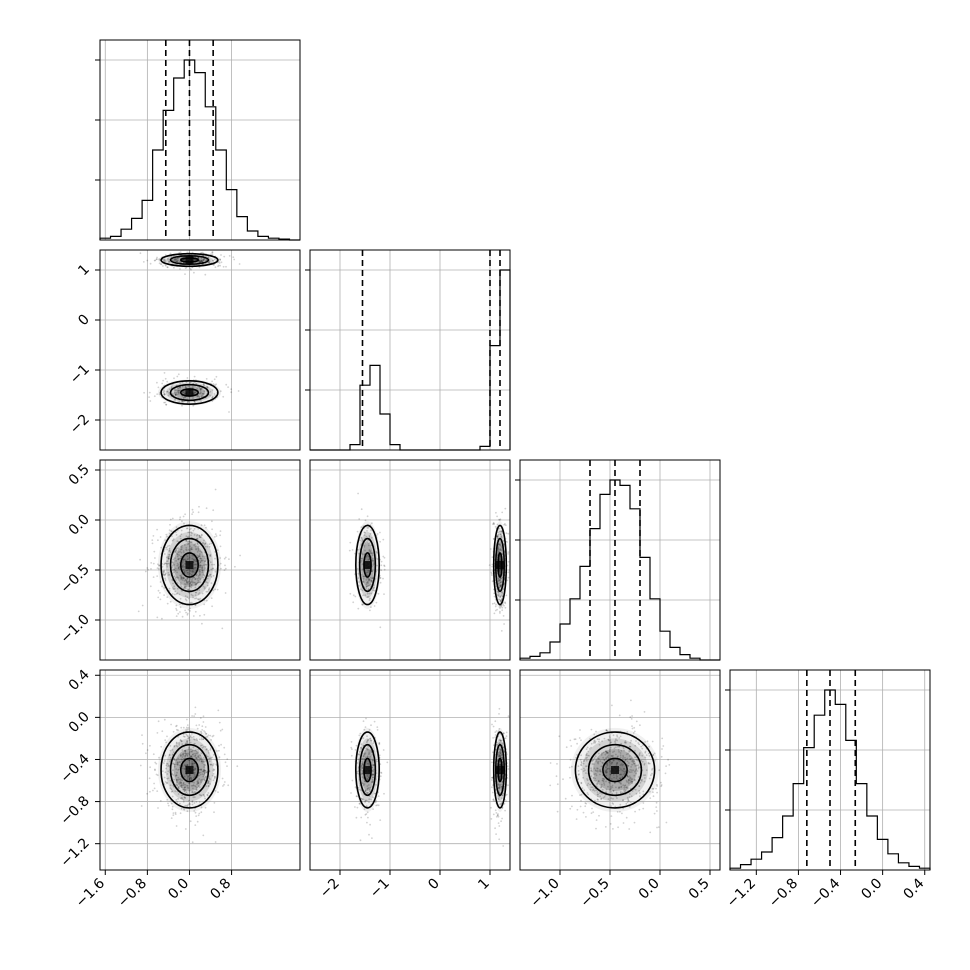  Describe the element at coordinates (79, 525) in the screenshot. I see `y-tick-label: 0.0` at that location.